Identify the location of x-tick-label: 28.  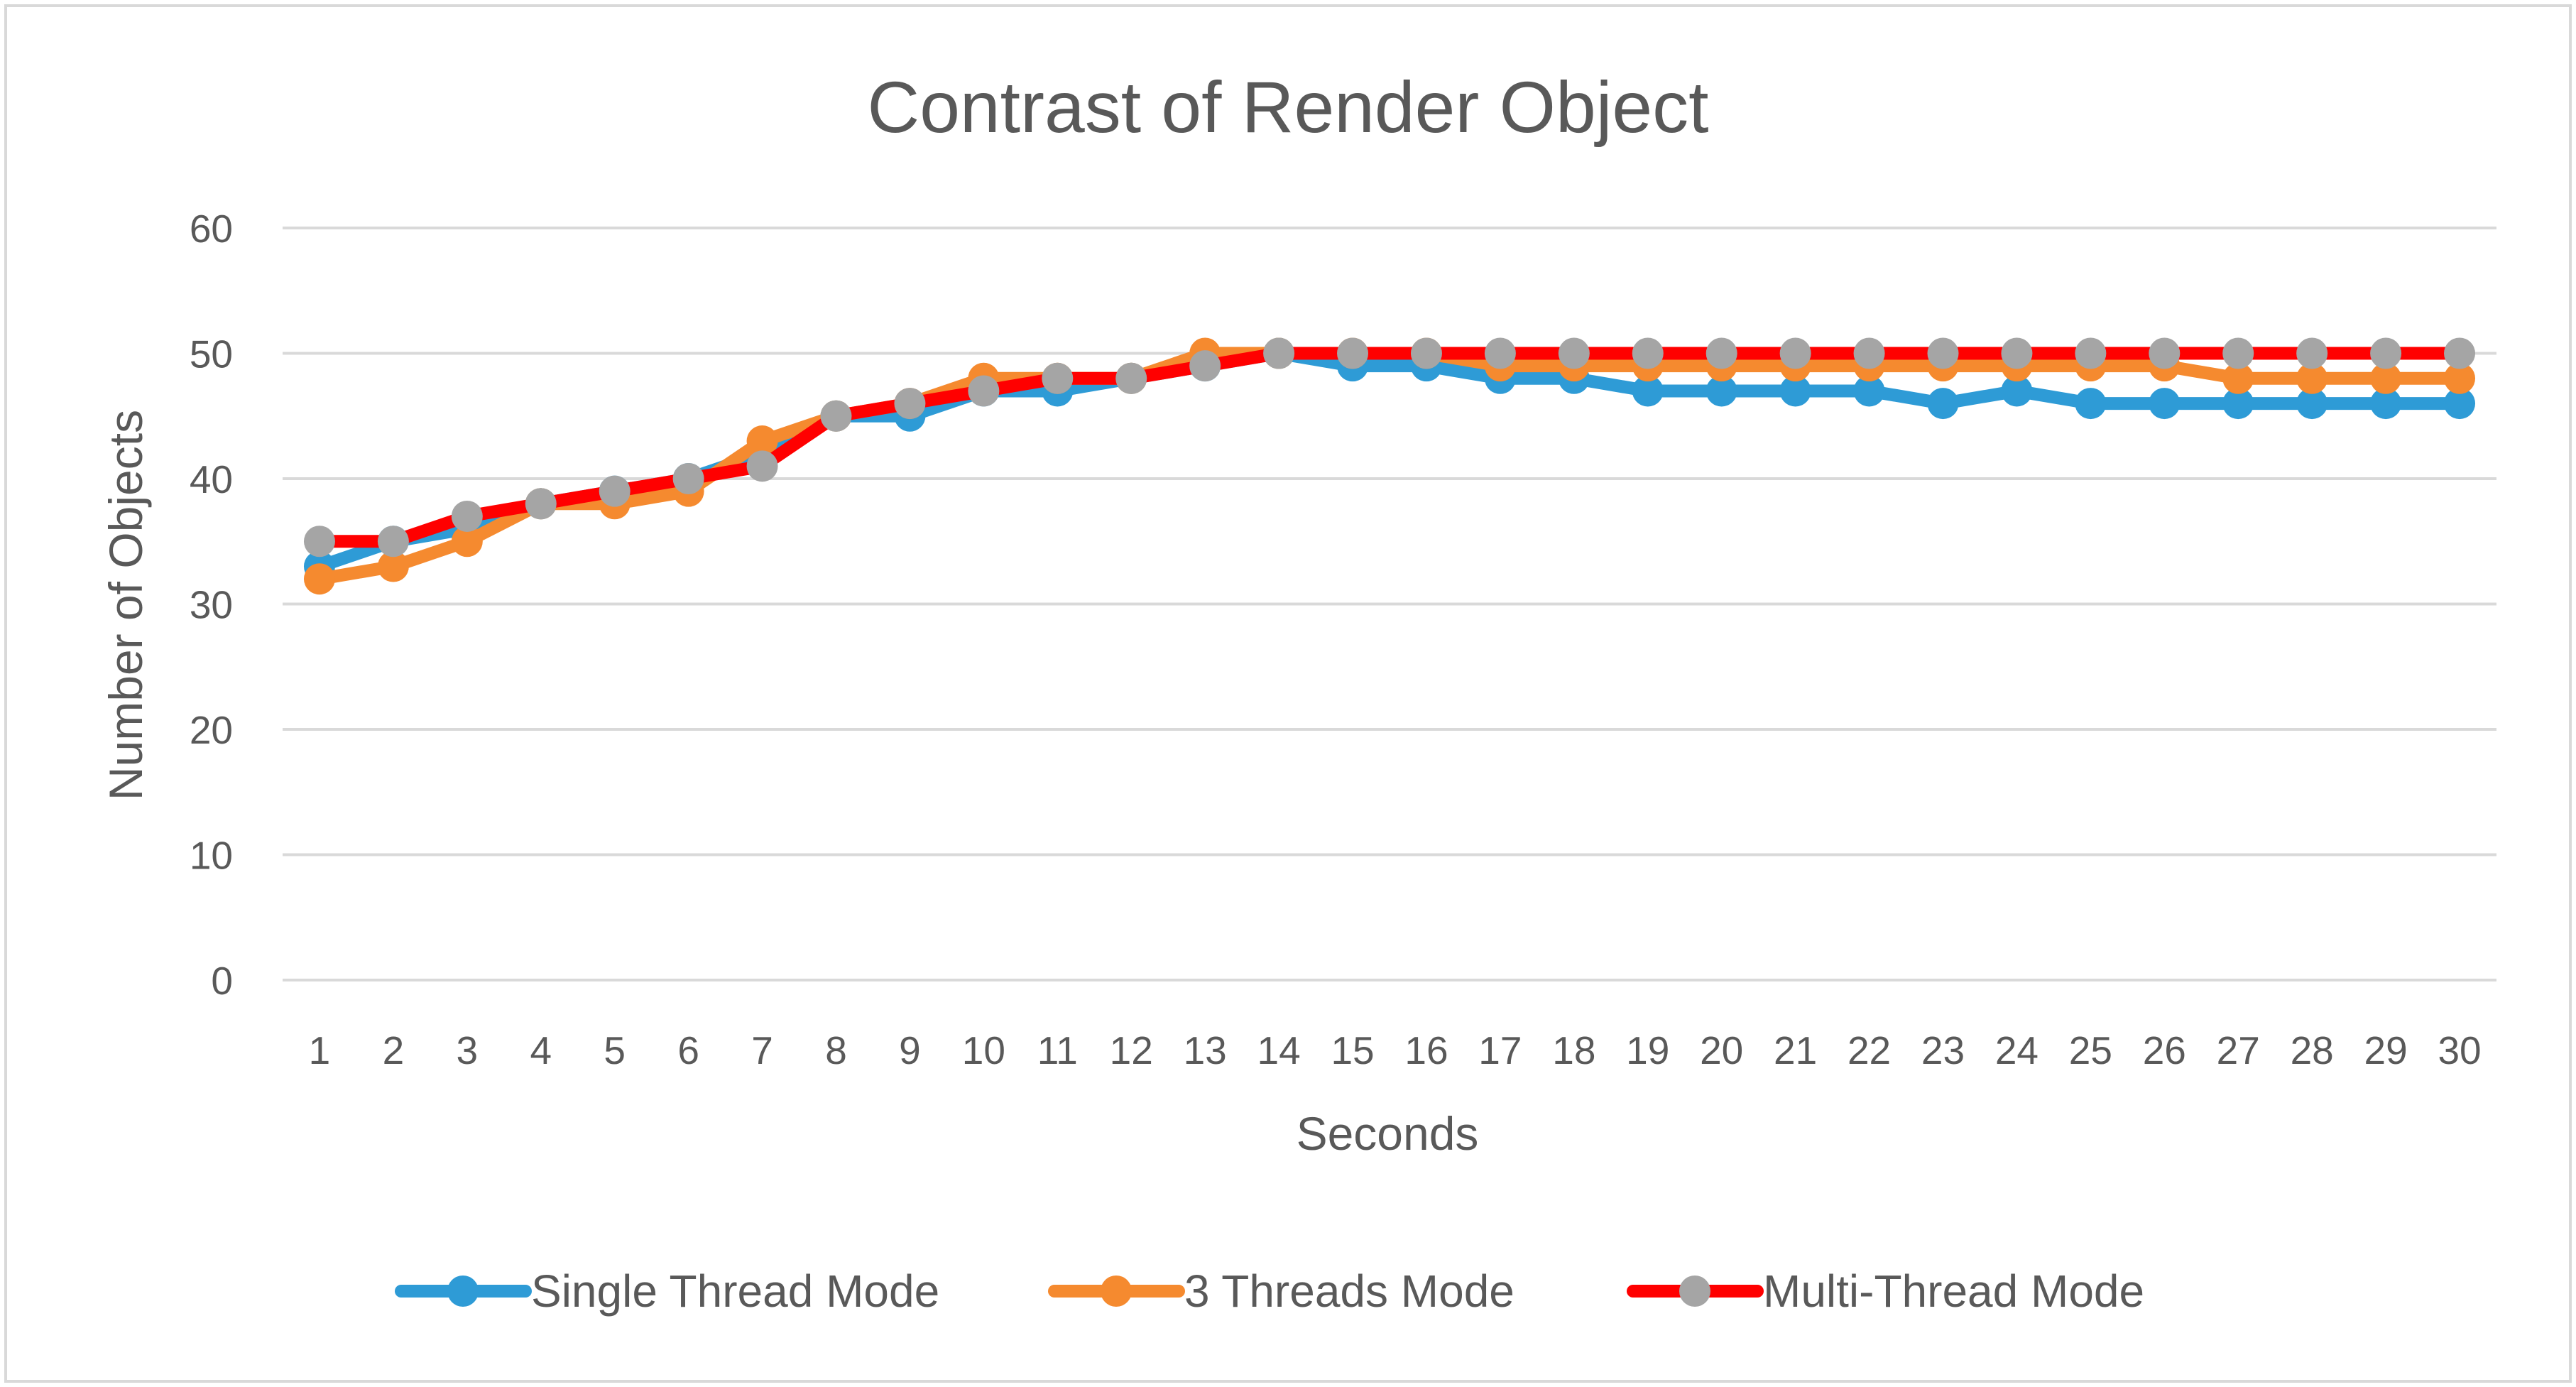
(2312, 1050).